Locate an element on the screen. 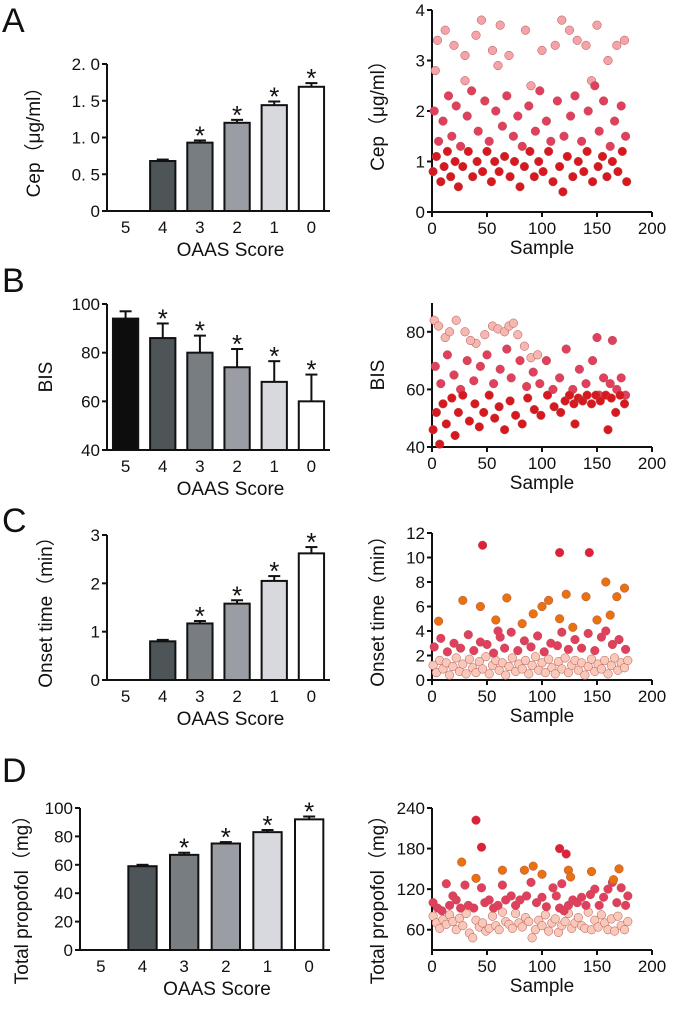 This screenshot has width=675, height=1011. y-tick-label: 240 is located at coordinates (411, 808).